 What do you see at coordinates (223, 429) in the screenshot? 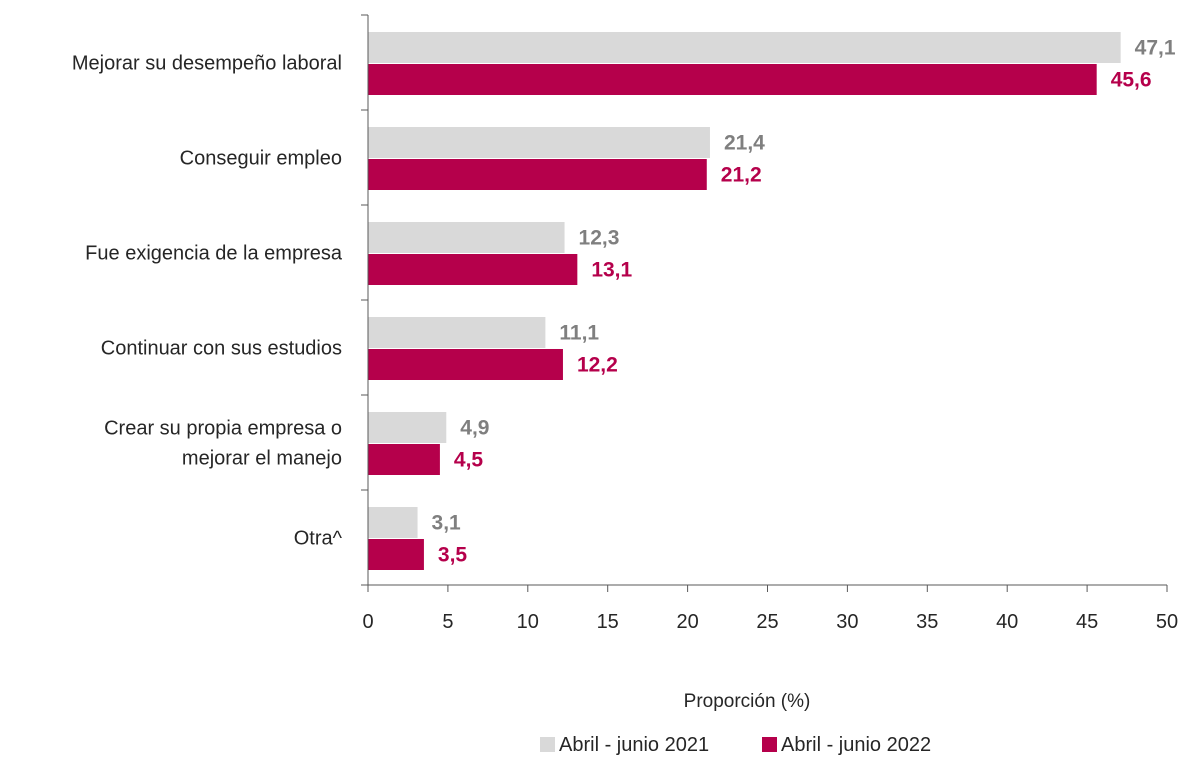
I see `category-label: Crear su propia empresa o` at bounding box center [223, 429].